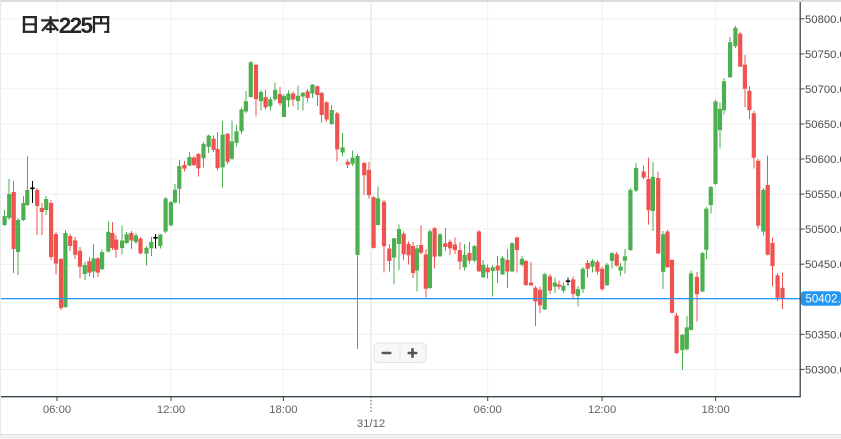  What do you see at coordinates (371, 424) in the screenshot?
I see `svg-text: 31/12` at bounding box center [371, 424].